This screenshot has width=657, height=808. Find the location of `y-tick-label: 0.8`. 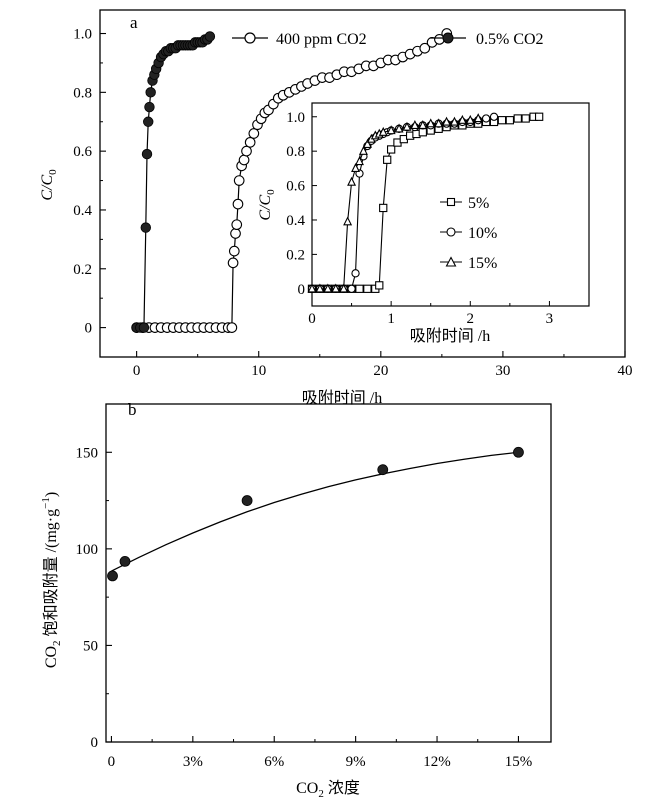

y-tick-label: 0.8 is located at coordinates (82, 93).